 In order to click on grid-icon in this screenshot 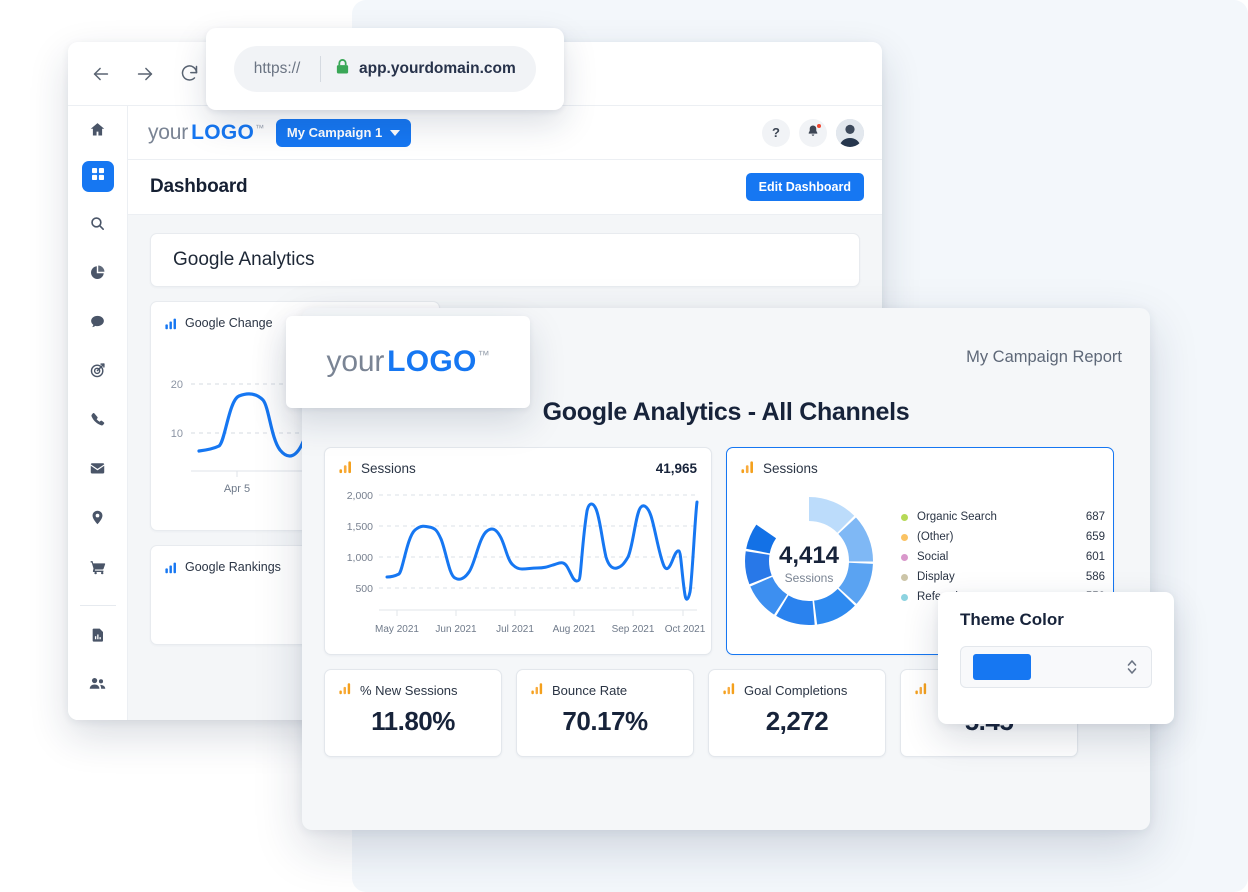, I will do `click(98, 176)`.